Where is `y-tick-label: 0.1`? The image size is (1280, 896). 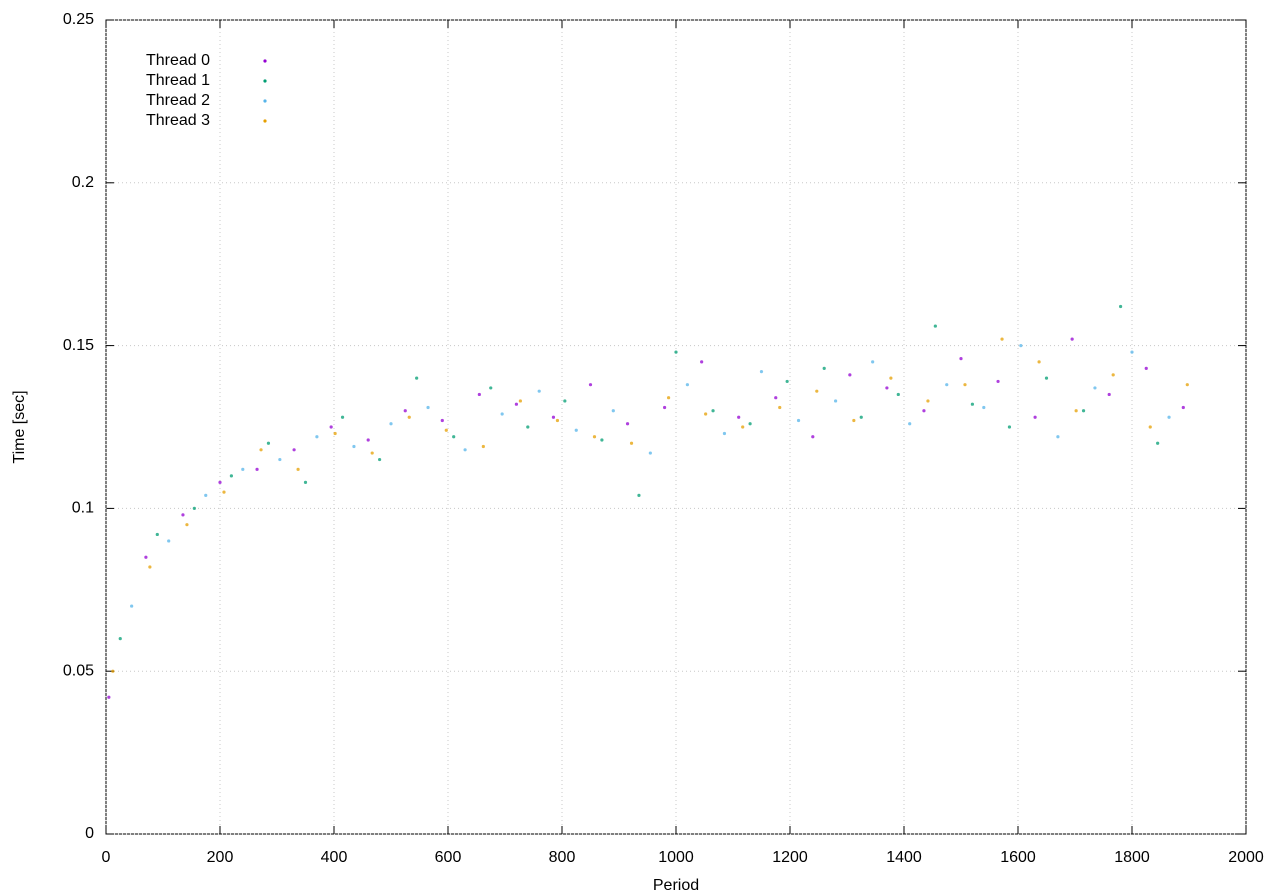 y-tick-label: 0.1 is located at coordinates (83, 508).